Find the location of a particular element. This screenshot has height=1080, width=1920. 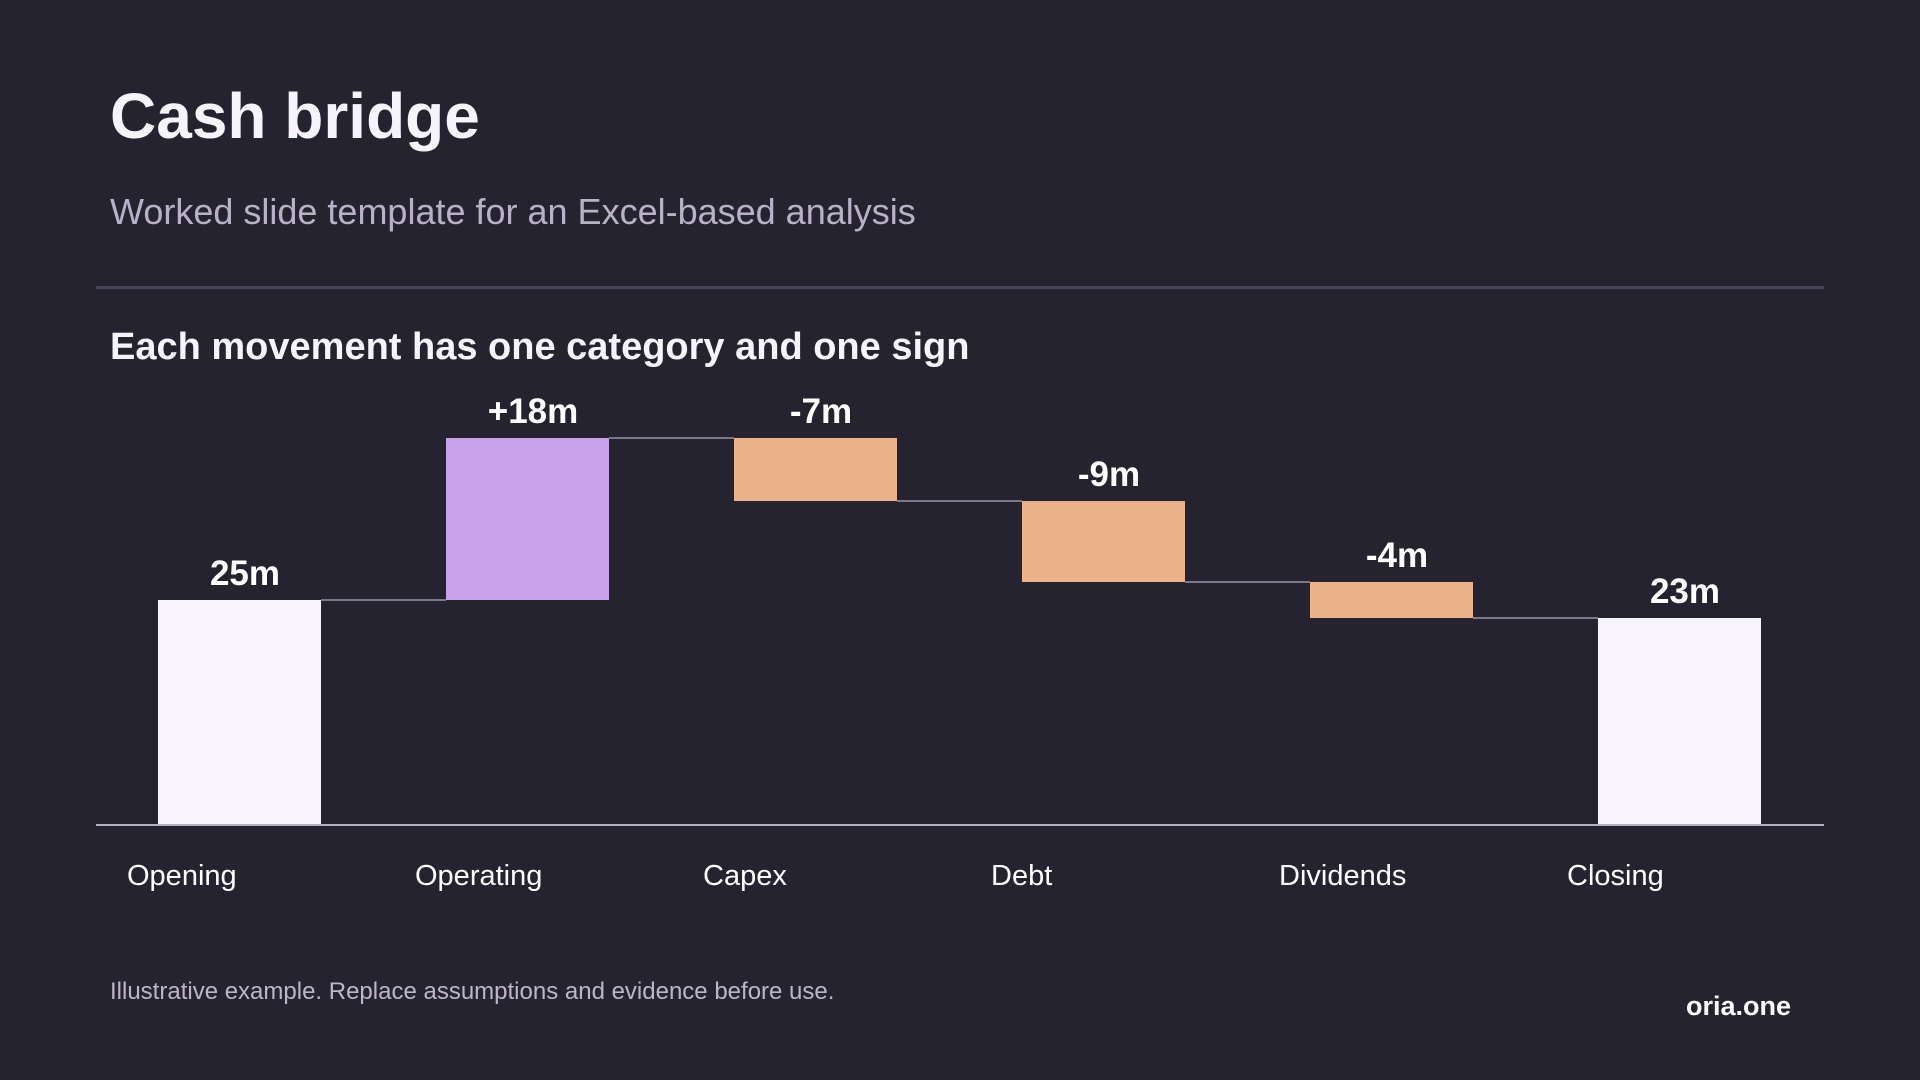

brand-logo-text: oria.one is located at coordinates (1739, 1006).